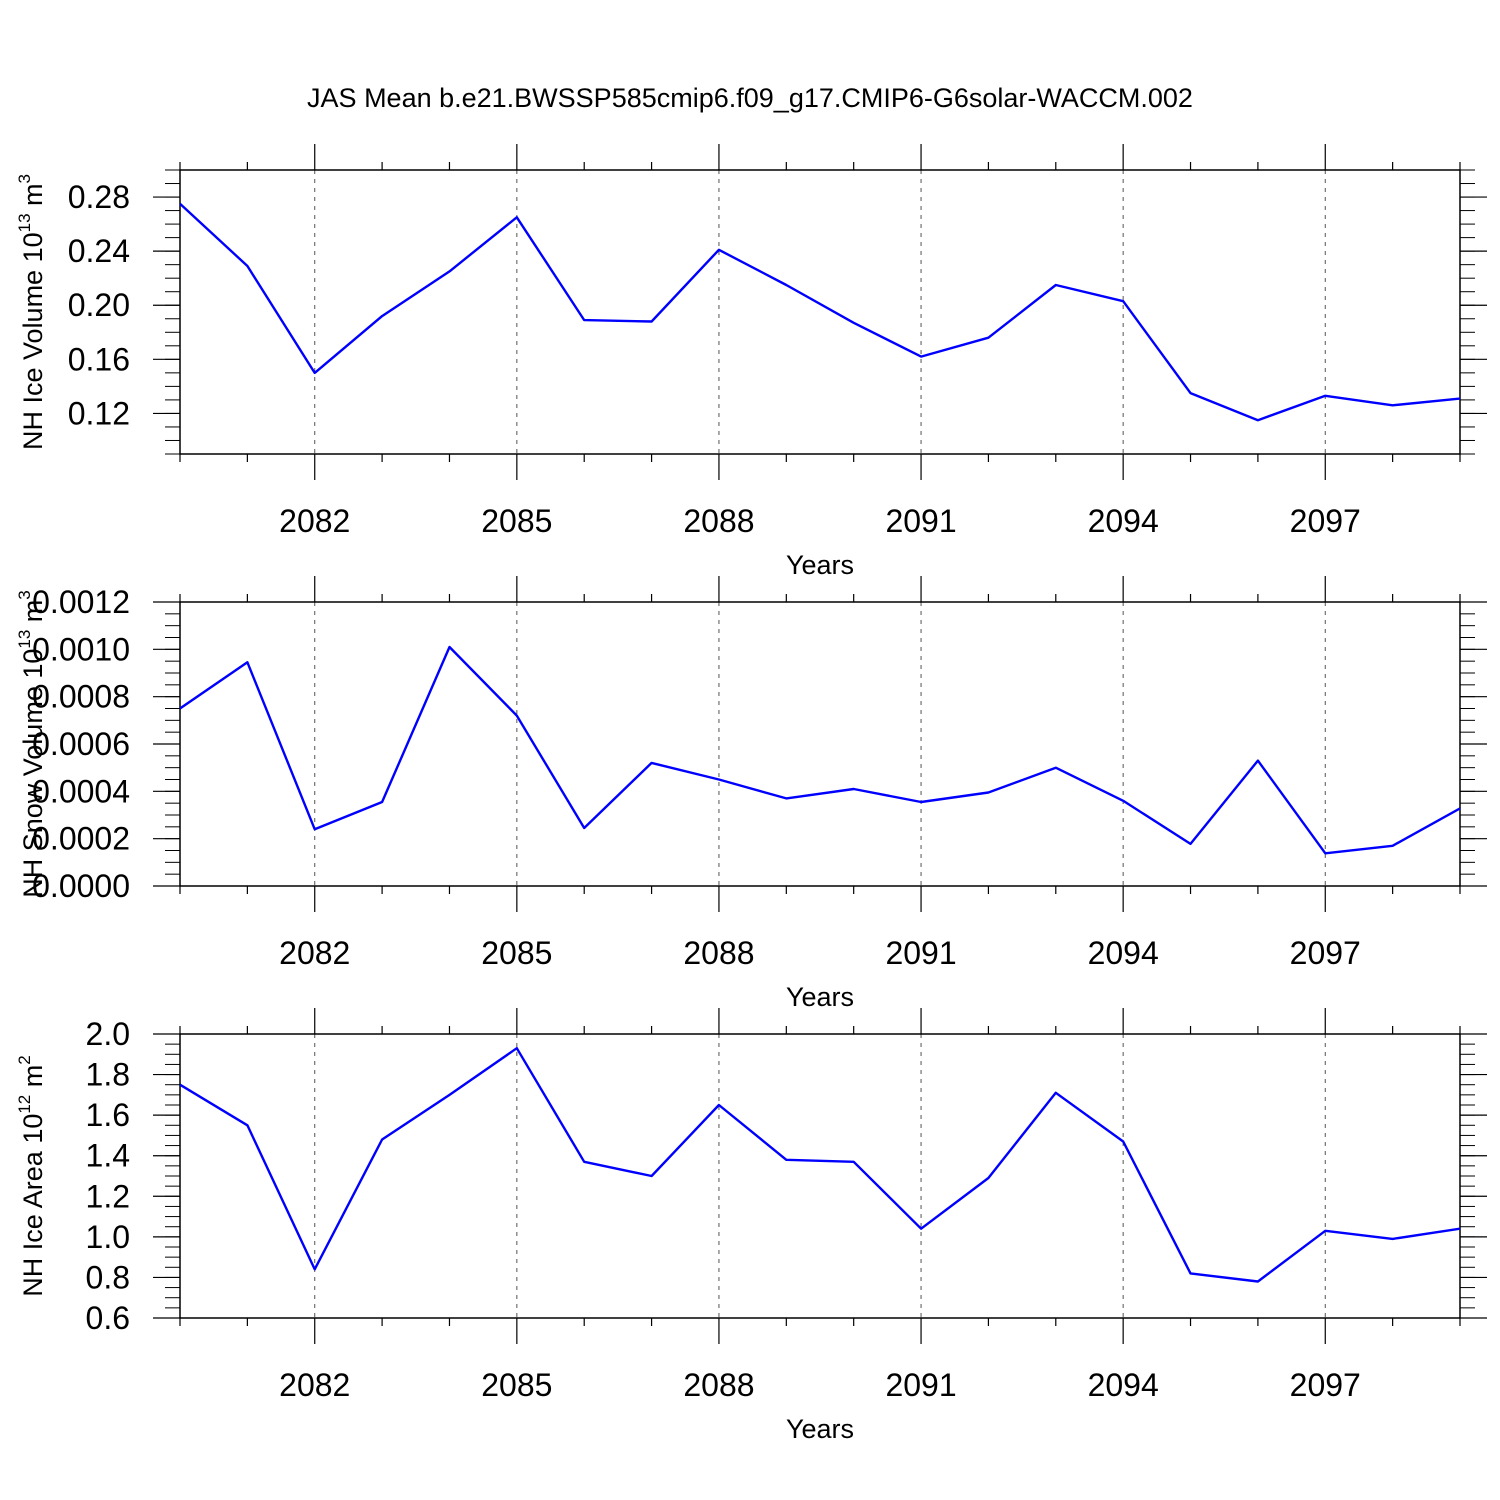 The image size is (1500, 1500). What do you see at coordinates (81, 649) in the screenshot?
I see `y-tick-label: 0.0010` at bounding box center [81, 649].